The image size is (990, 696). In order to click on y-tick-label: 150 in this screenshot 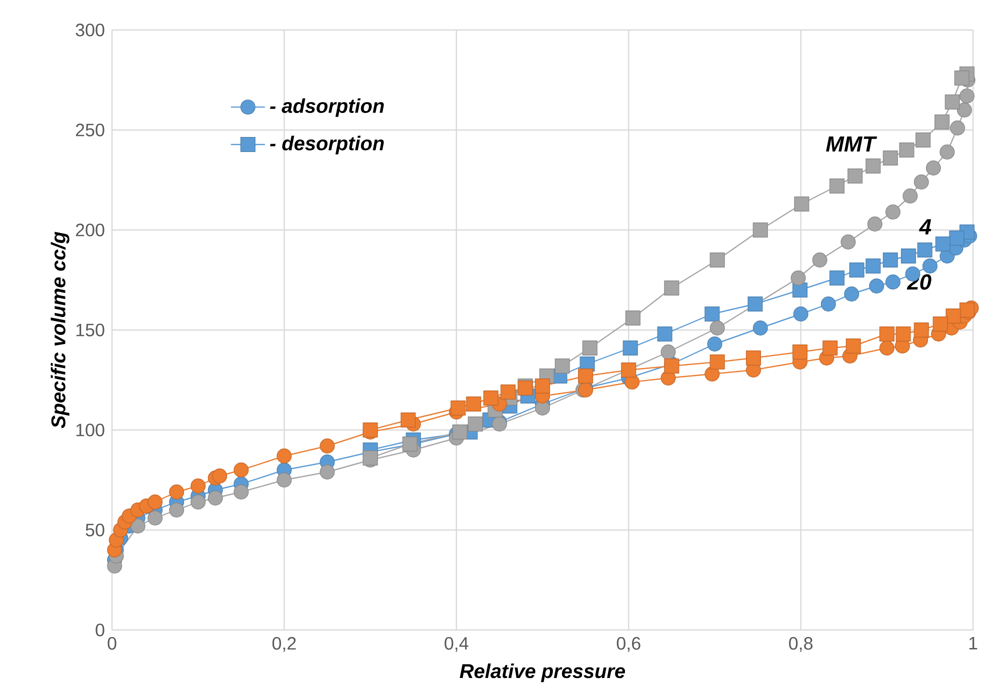, I will do `click(90, 330)`.